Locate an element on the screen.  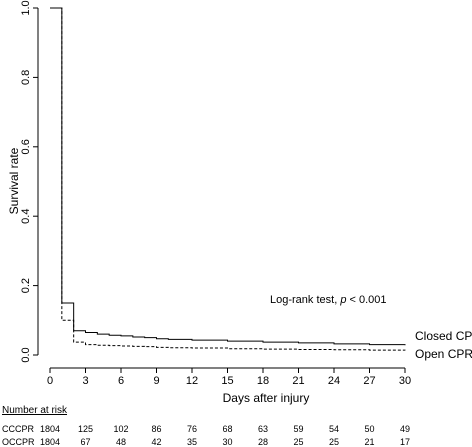
risk-value: 125 is located at coordinates (85, 429).